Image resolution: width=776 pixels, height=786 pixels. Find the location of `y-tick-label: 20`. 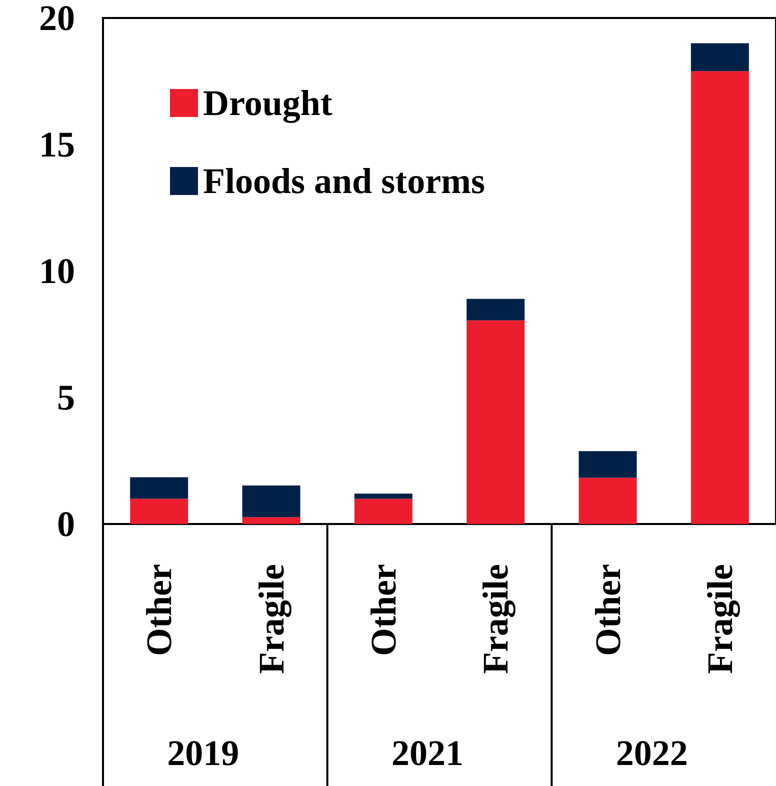

y-tick-label: 20 is located at coordinates (57, 19).